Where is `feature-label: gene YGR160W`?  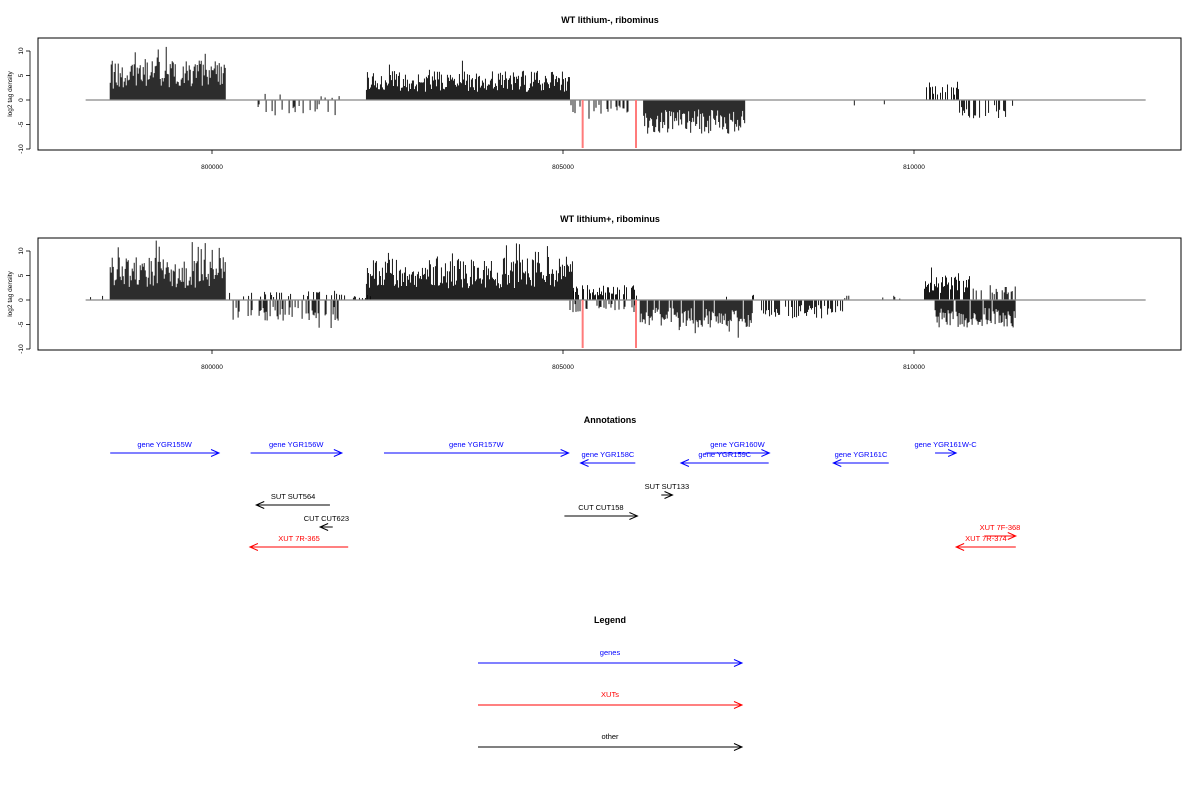
feature-label: gene YGR160W is located at coordinates (737, 444).